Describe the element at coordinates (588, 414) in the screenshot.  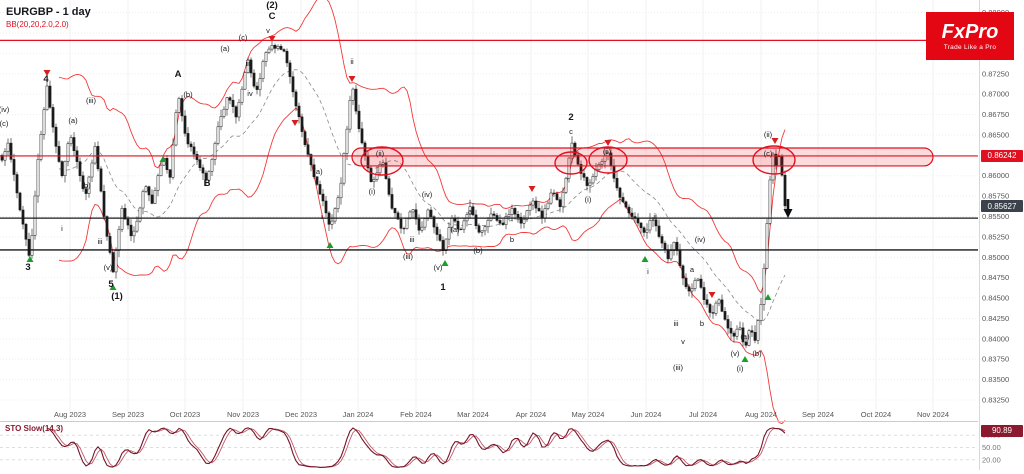
I see `svg-text: May 2024` at that location.